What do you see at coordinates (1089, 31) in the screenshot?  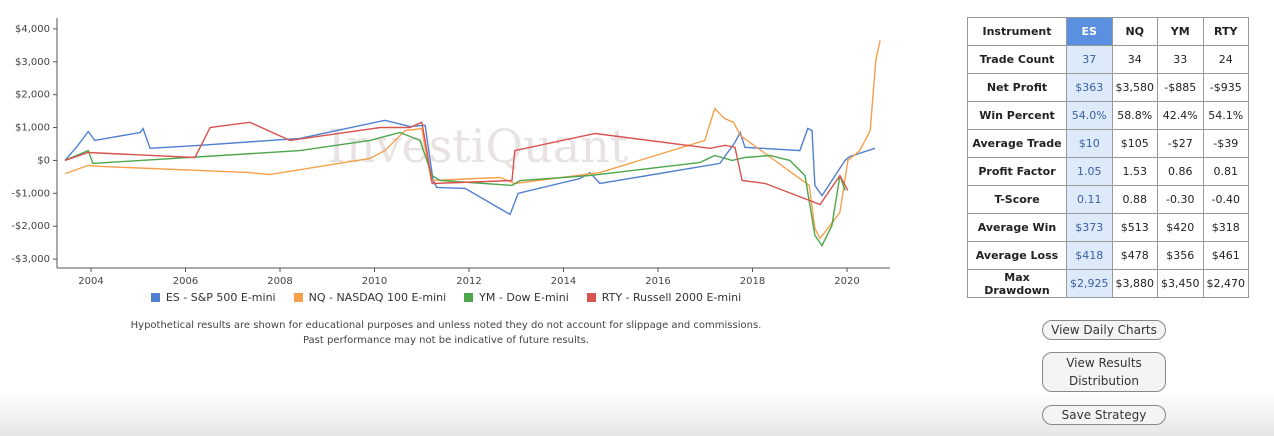 I see `header-cell: ES` at bounding box center [1089, 31].